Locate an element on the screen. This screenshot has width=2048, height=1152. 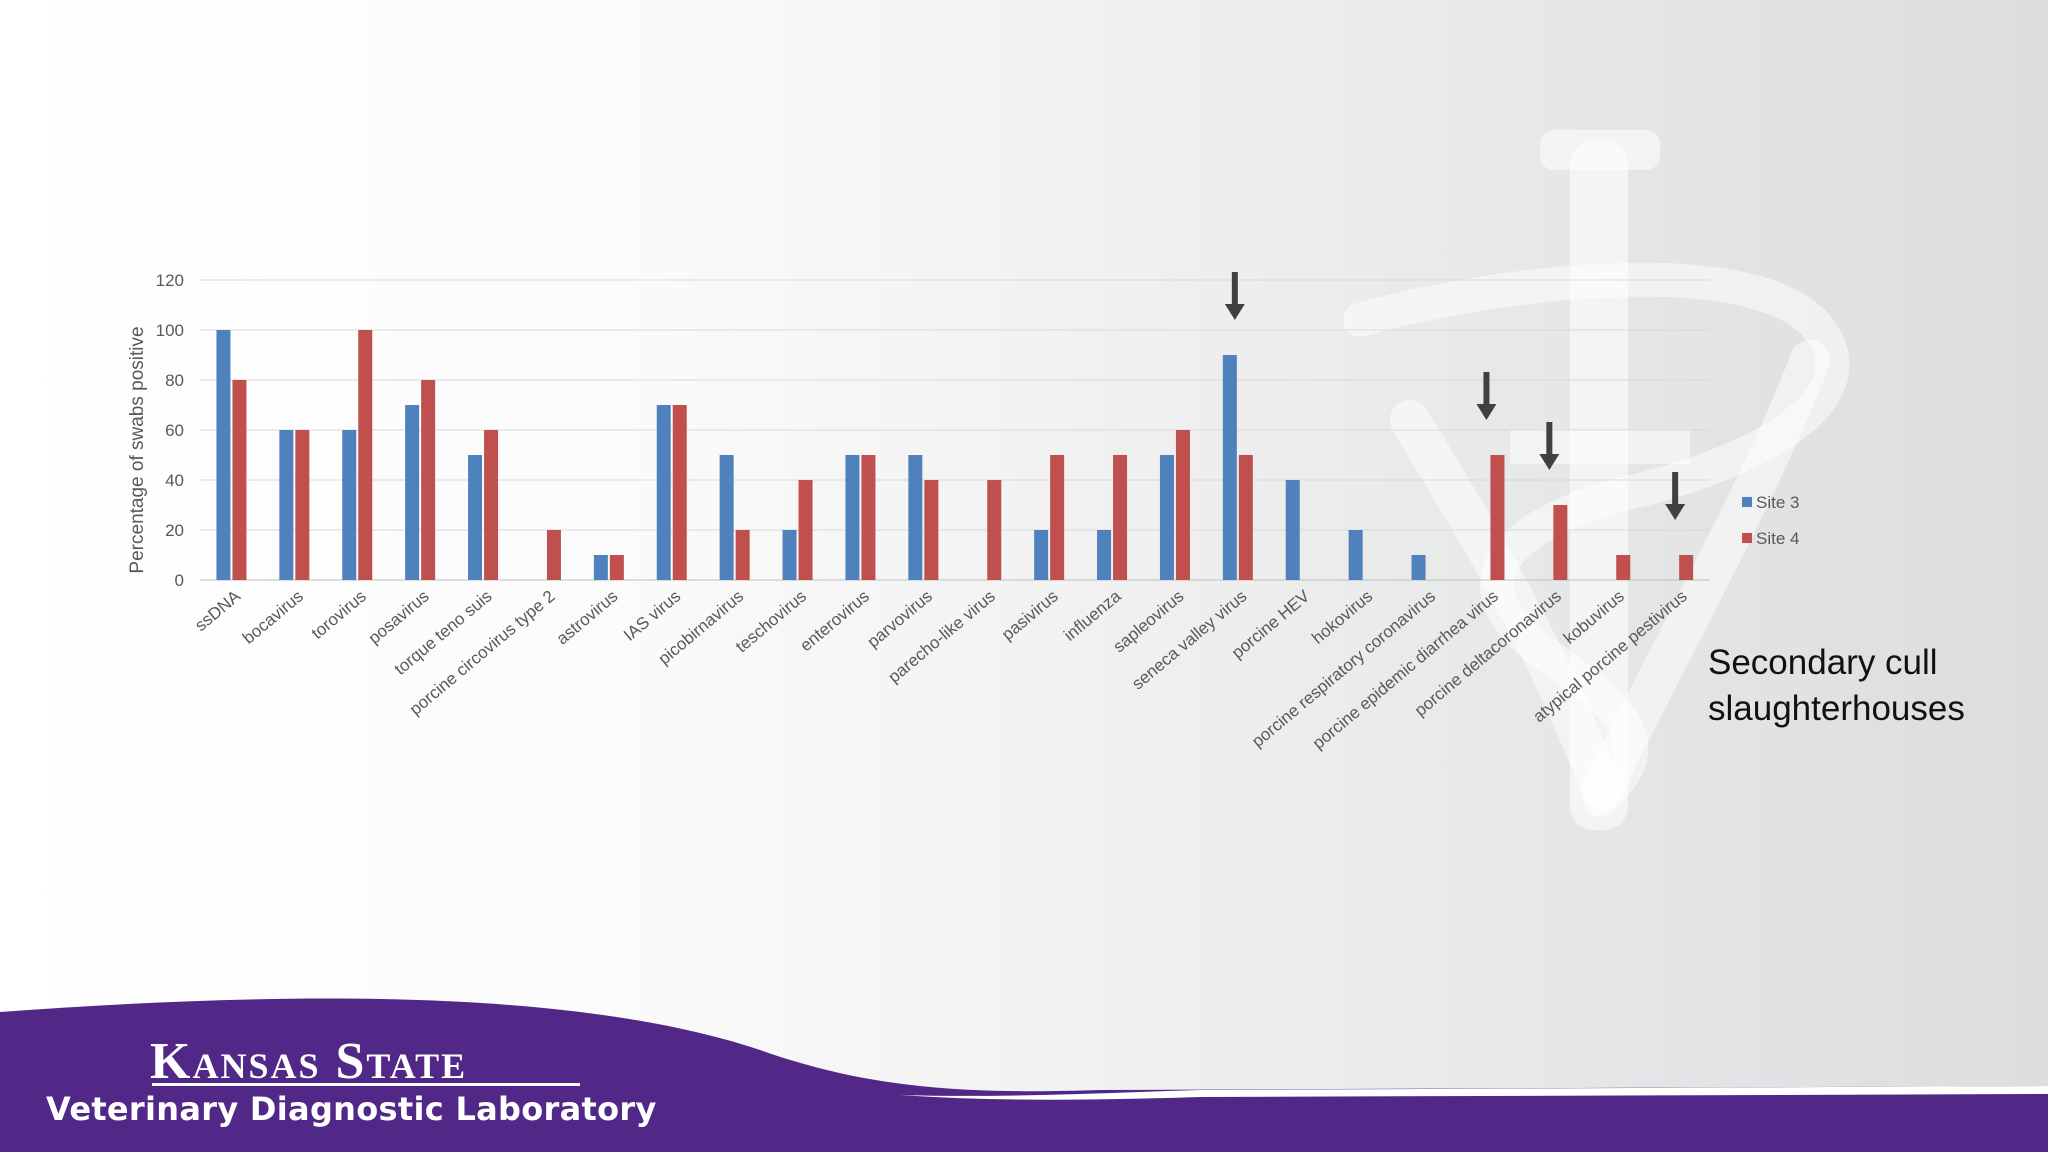
brand-divider is located at coordinates (366, 1084).